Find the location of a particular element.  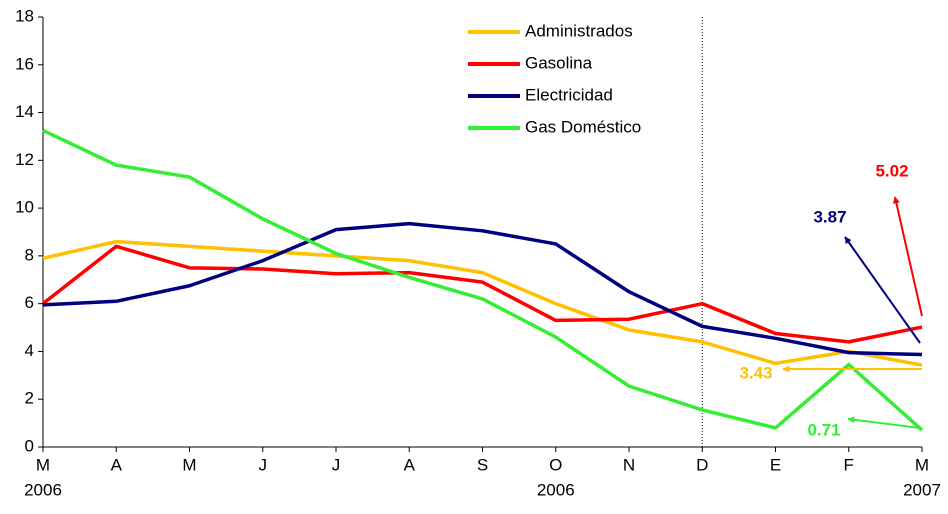

x-tick-label: N is located at coordinates (629, 464).